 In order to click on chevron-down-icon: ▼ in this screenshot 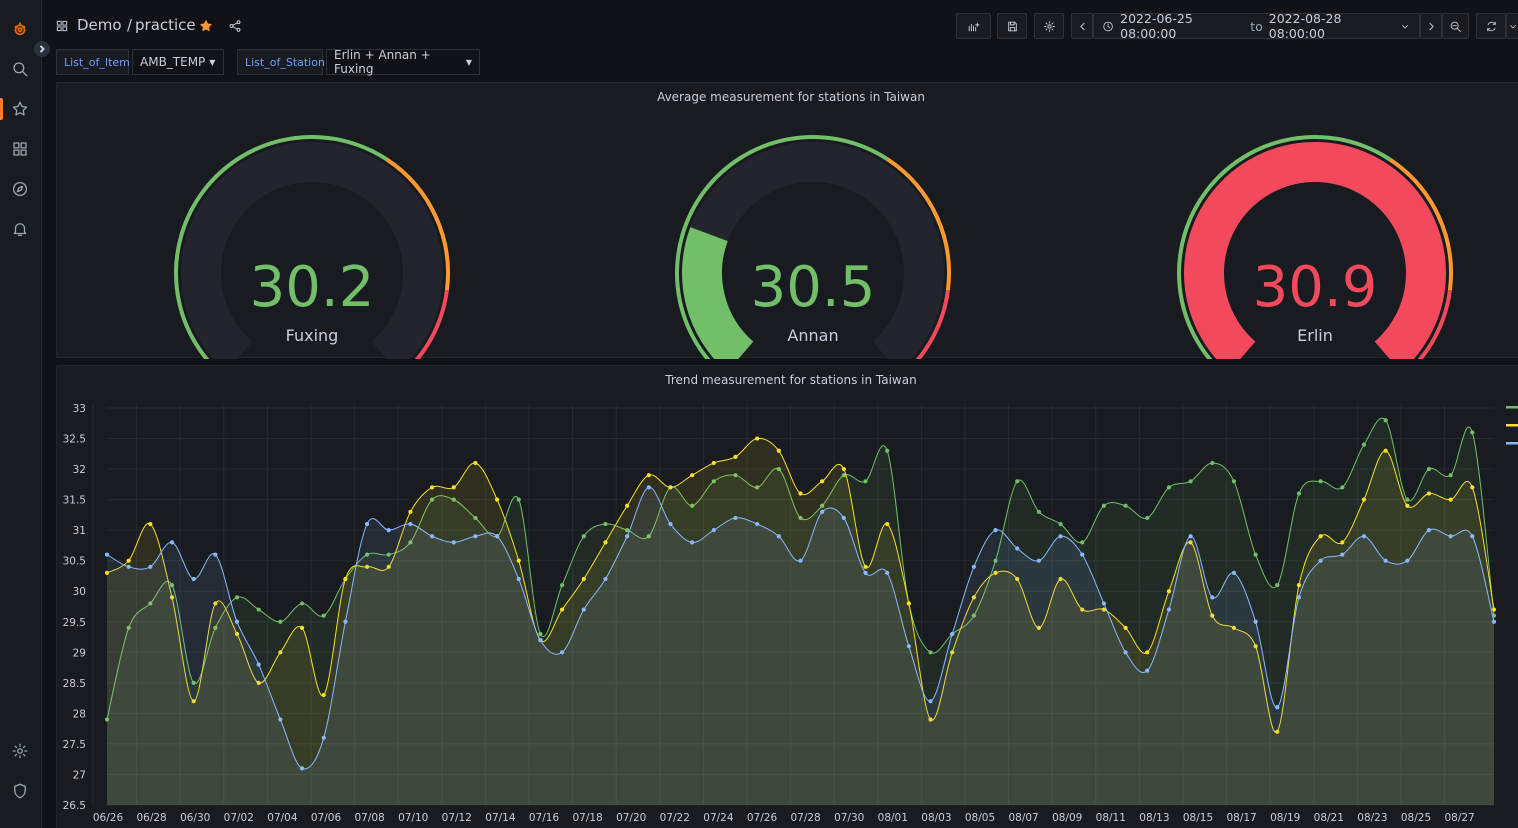, I will do `click(212, 62)`.